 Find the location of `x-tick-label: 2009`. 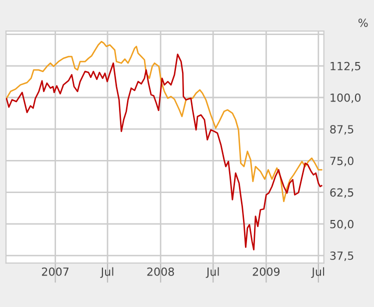

x-tick-label: 2009 is located at coordinates (266, 271).